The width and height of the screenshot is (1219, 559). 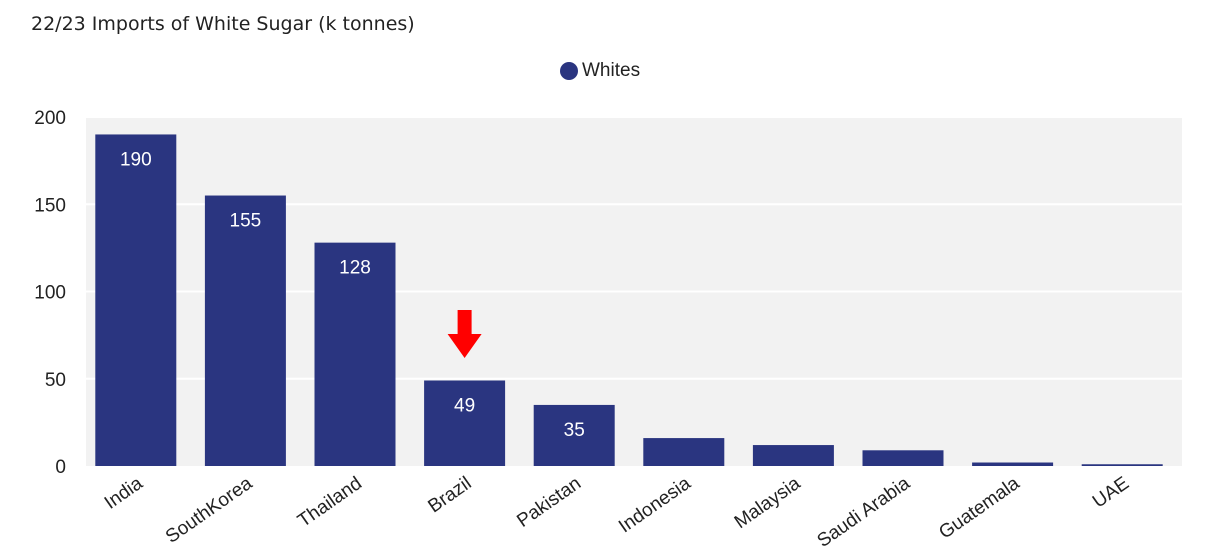 I want to click on x-tick-label: Indonesia, so click(x=655, y=505).